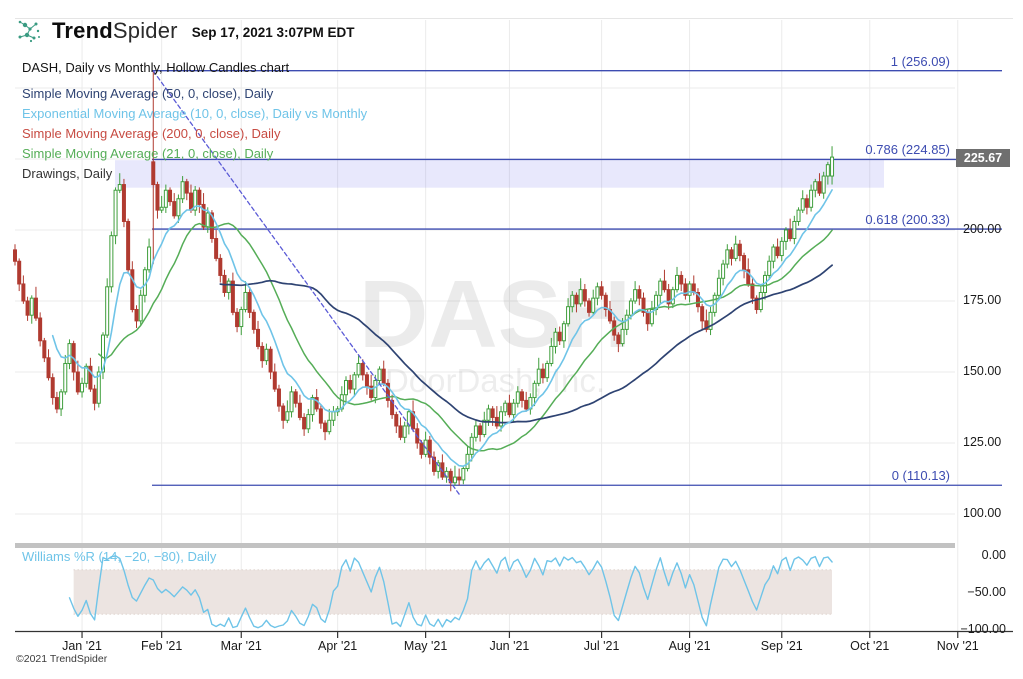 The image size is (1023, 679). Describe the element at coordinates (601, 646) in the screenshot. I see `month-axis-label: Jul '21` at that location.